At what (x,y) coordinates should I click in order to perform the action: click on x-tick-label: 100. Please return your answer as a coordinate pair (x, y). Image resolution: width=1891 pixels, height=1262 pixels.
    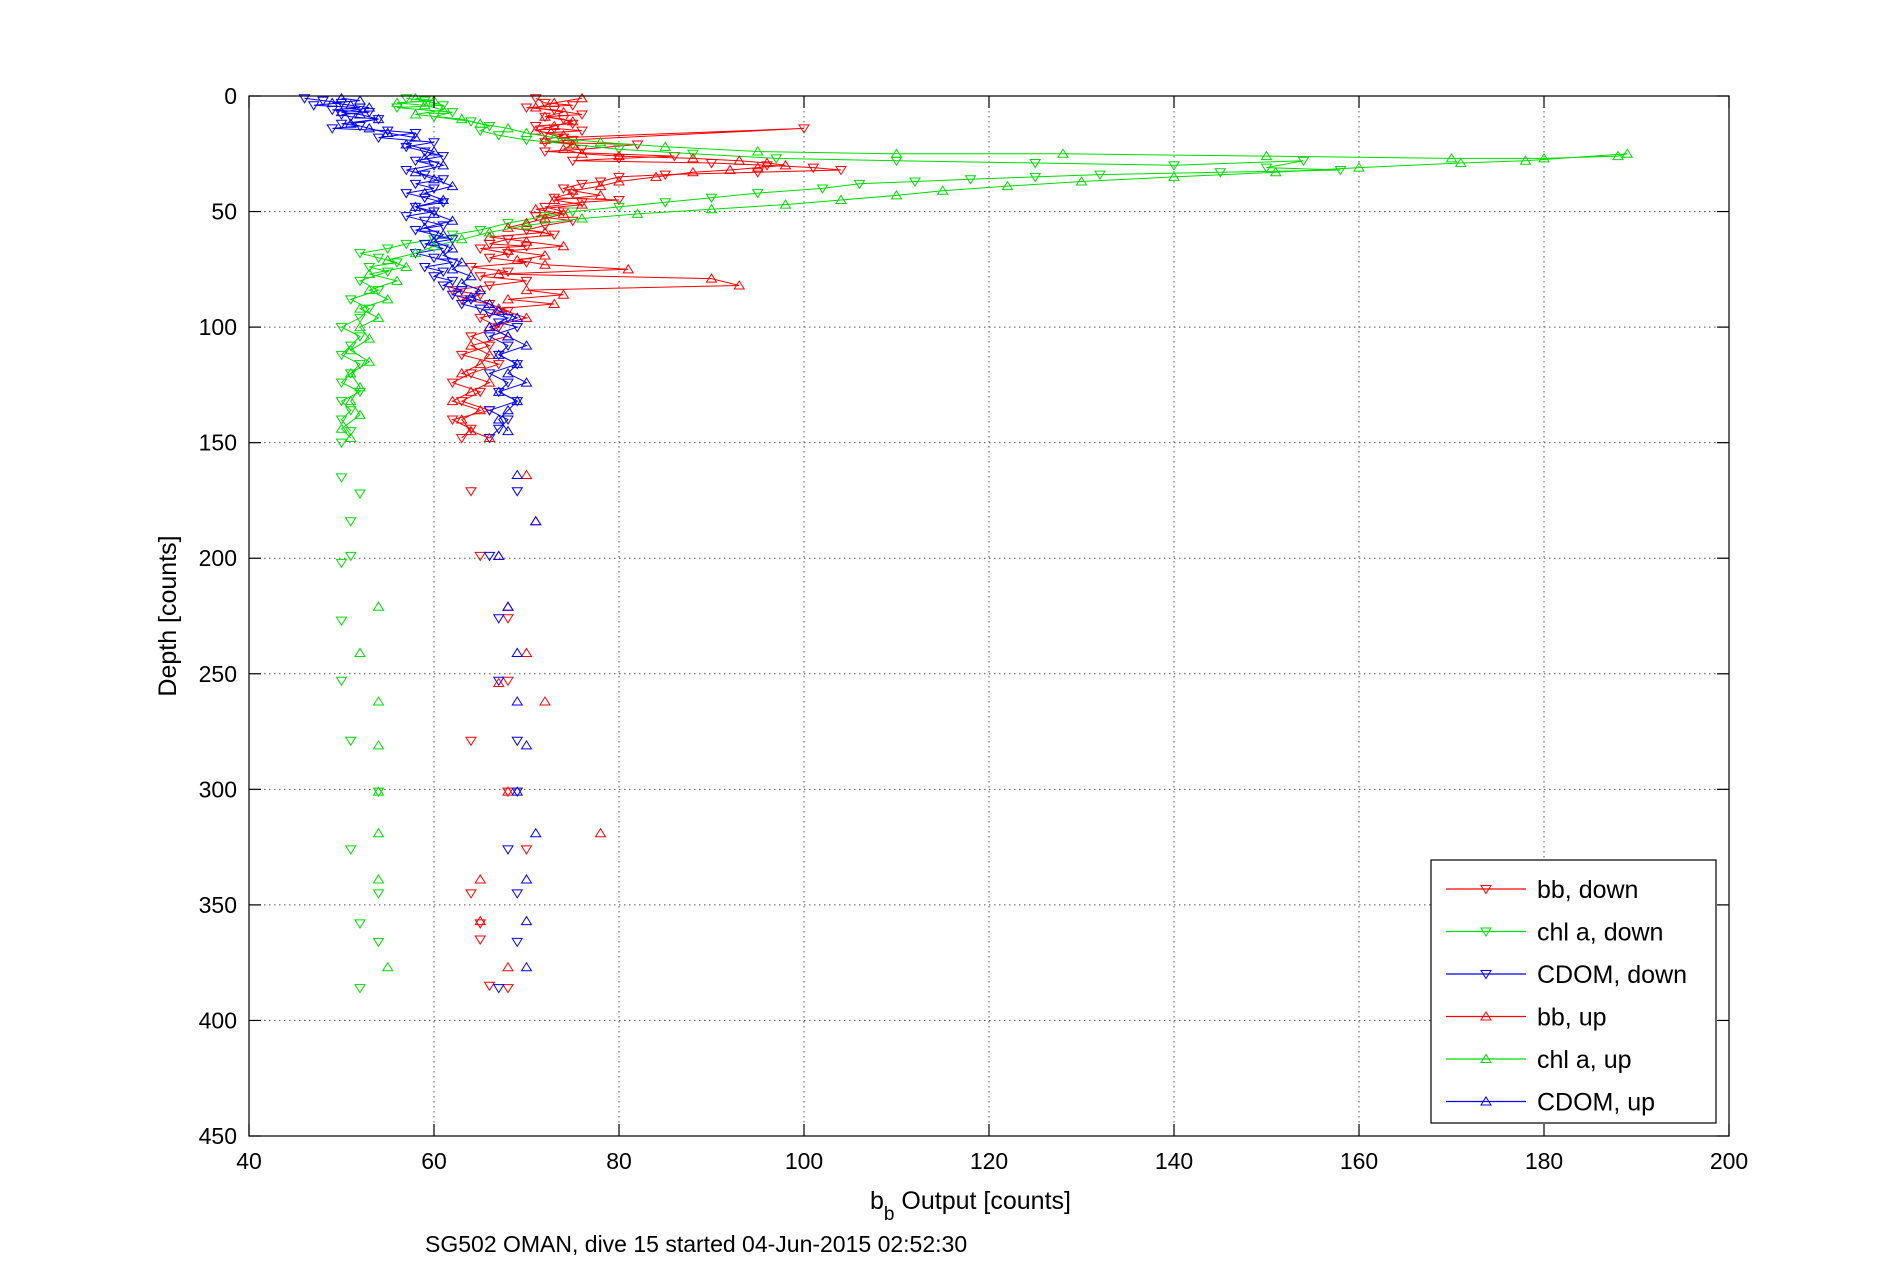
    Looking at the image, I should click on (804, 1161).